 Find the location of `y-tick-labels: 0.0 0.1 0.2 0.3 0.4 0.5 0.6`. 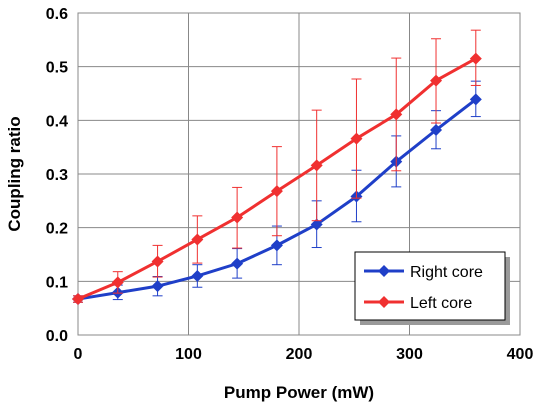

y-tick-labels: 0.0 0.1 0.2 0.3 0.4 0.5 0.6 is located at coordinates (57, 175).